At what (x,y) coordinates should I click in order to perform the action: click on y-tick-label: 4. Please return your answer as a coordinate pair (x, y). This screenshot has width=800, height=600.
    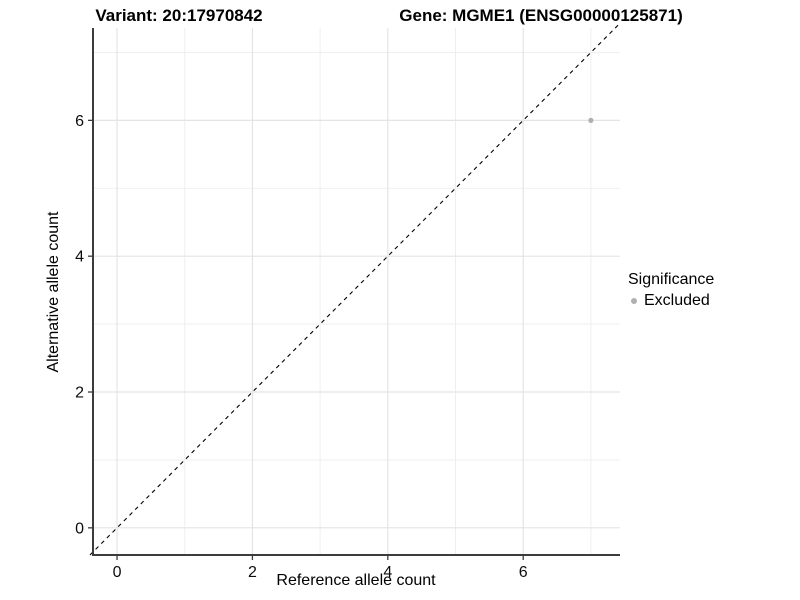
    Looking at the image, I should click on (79, 257).